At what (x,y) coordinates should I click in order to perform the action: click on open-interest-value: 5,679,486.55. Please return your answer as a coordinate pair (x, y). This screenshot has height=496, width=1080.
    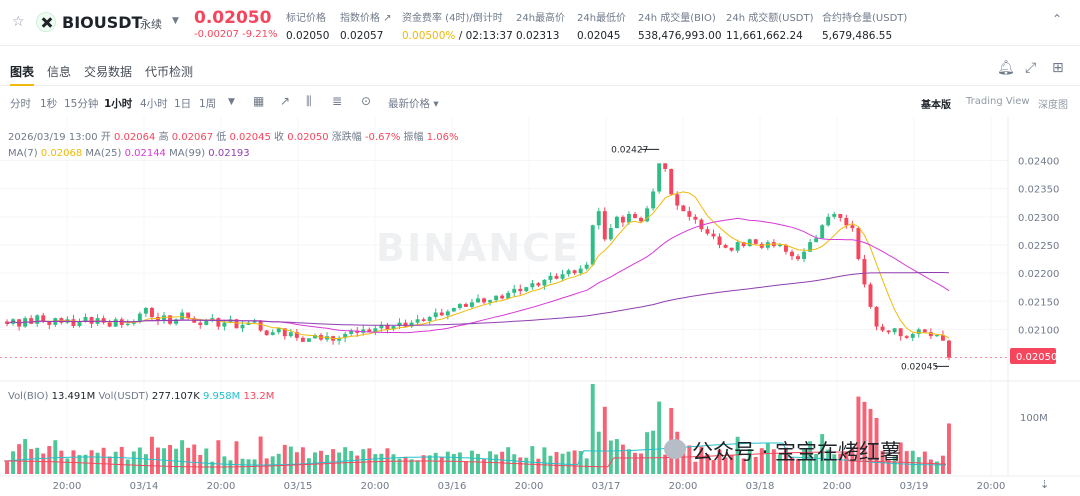
    Looking at the image, I should click on (857, 36).